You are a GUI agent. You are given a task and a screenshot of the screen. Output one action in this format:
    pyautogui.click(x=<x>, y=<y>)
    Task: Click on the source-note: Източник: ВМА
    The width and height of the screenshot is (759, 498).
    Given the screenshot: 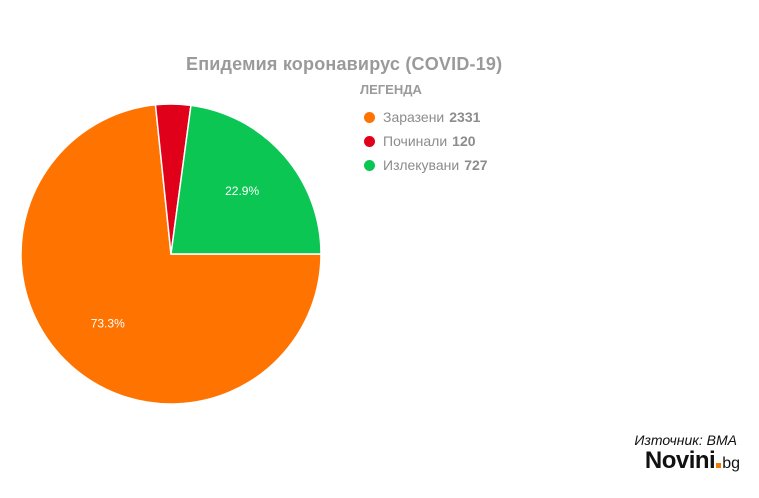 What is the action you would take?
    pyautogui.click(x=685, y=440)
    